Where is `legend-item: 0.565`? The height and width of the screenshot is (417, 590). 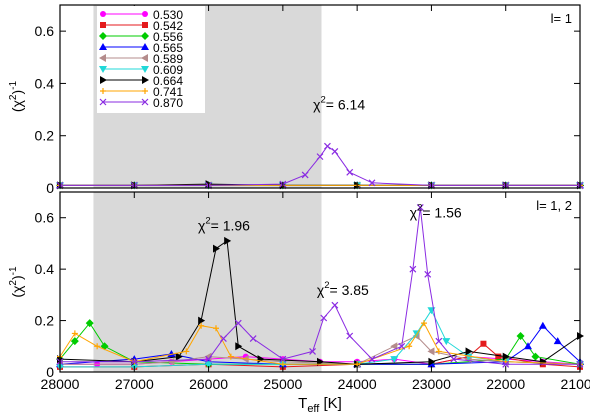
legend-item: 0.565 is located at coordinates (141, 48).